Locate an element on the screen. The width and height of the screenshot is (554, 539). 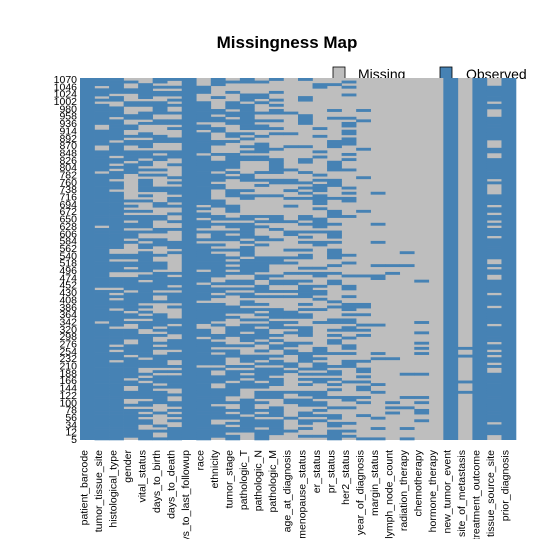
y-tick-label: 496 is located at coordinates (68, 271).